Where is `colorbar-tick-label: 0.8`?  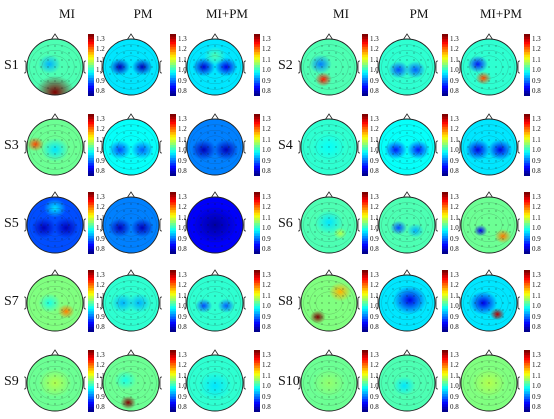
colorbar-tick-label: 0.8 is located at coordinates (100, 407).